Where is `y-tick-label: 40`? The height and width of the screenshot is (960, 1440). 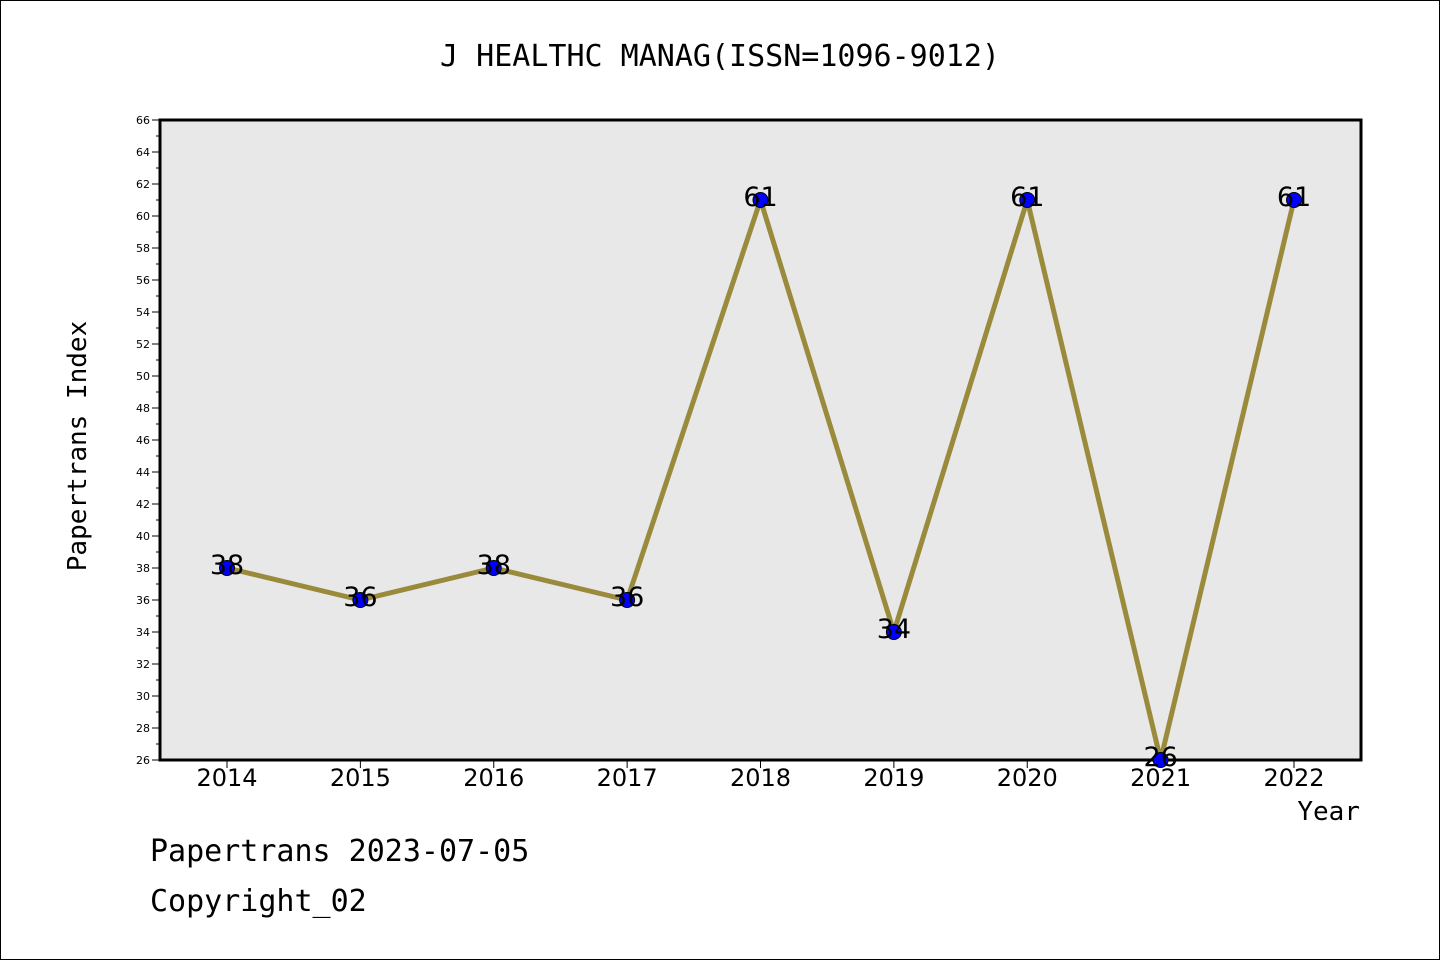
y-tick-label: 40 is located at coordinates (143, 536).